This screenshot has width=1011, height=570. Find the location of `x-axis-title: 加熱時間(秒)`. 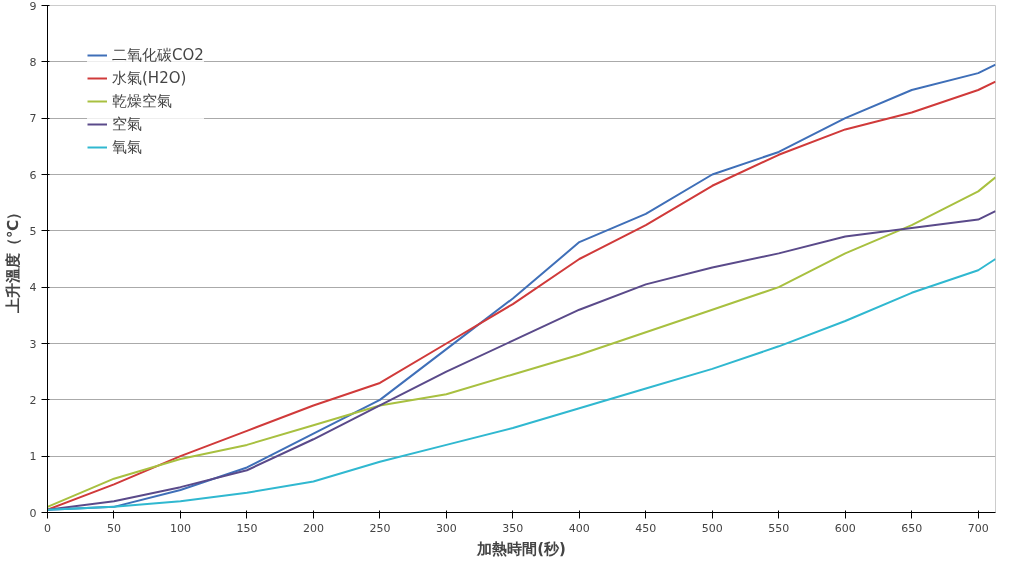

x-axis-title: 加熱時間(秒) is located at coordinates (521, 548).